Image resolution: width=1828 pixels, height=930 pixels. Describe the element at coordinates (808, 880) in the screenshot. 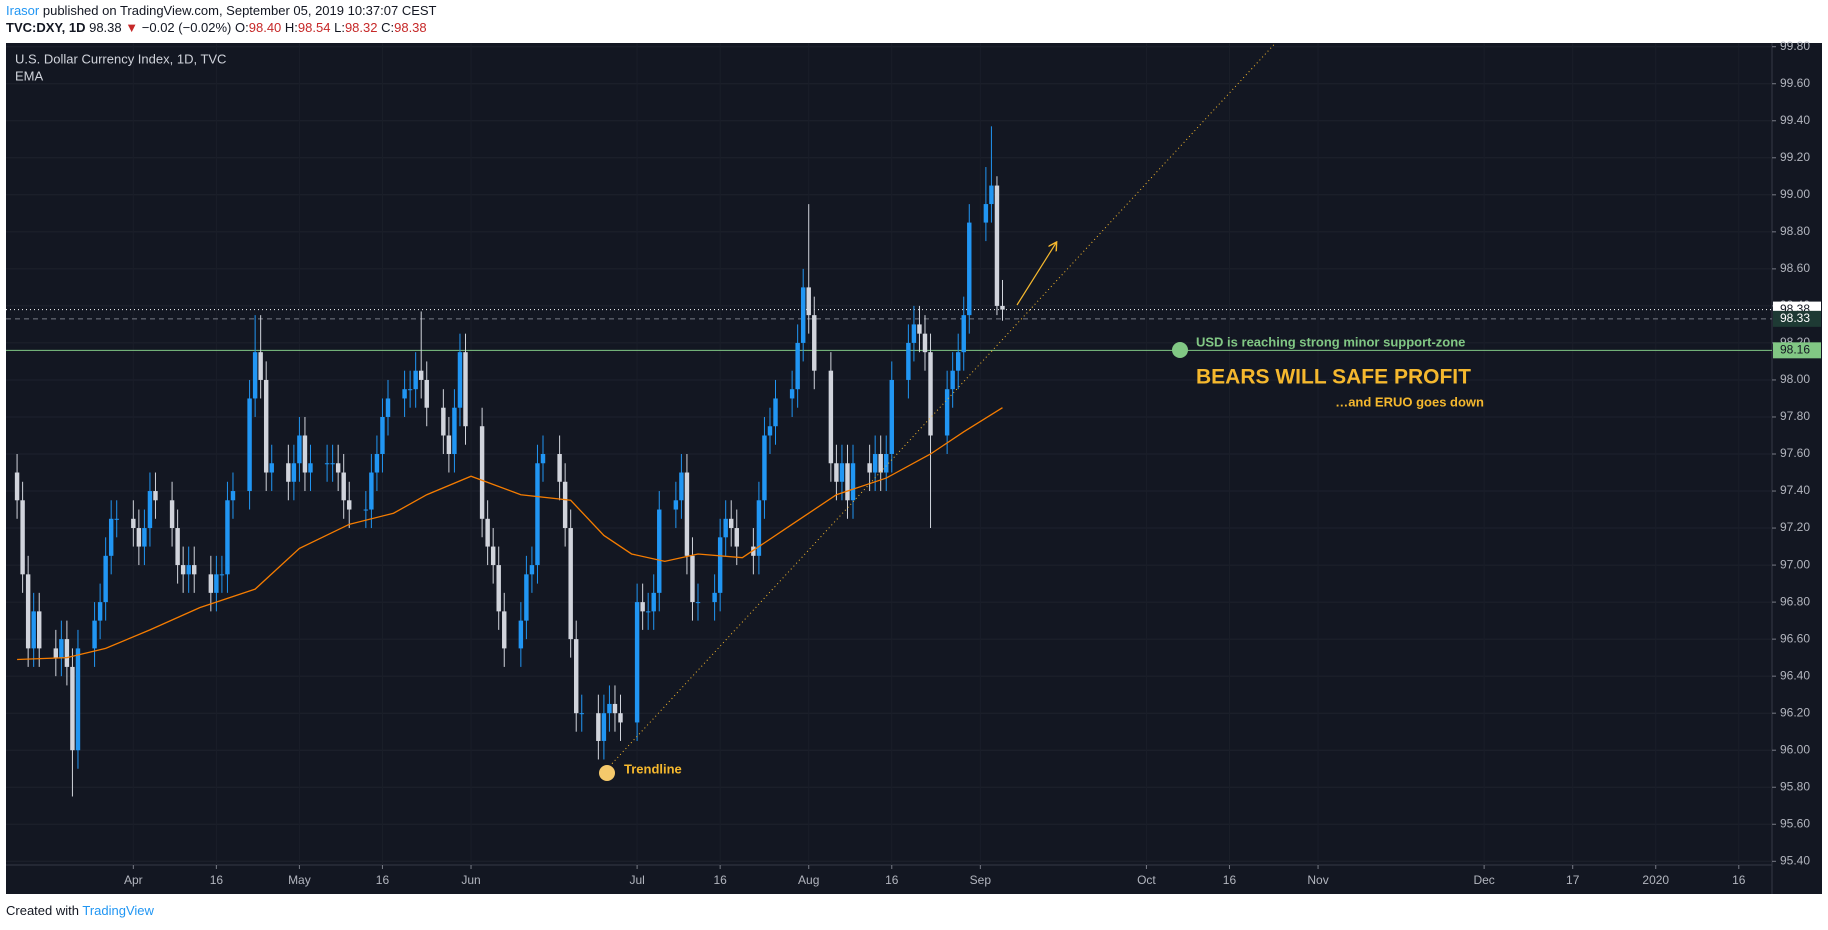

I see `x-tick-label: Aug` at that location.